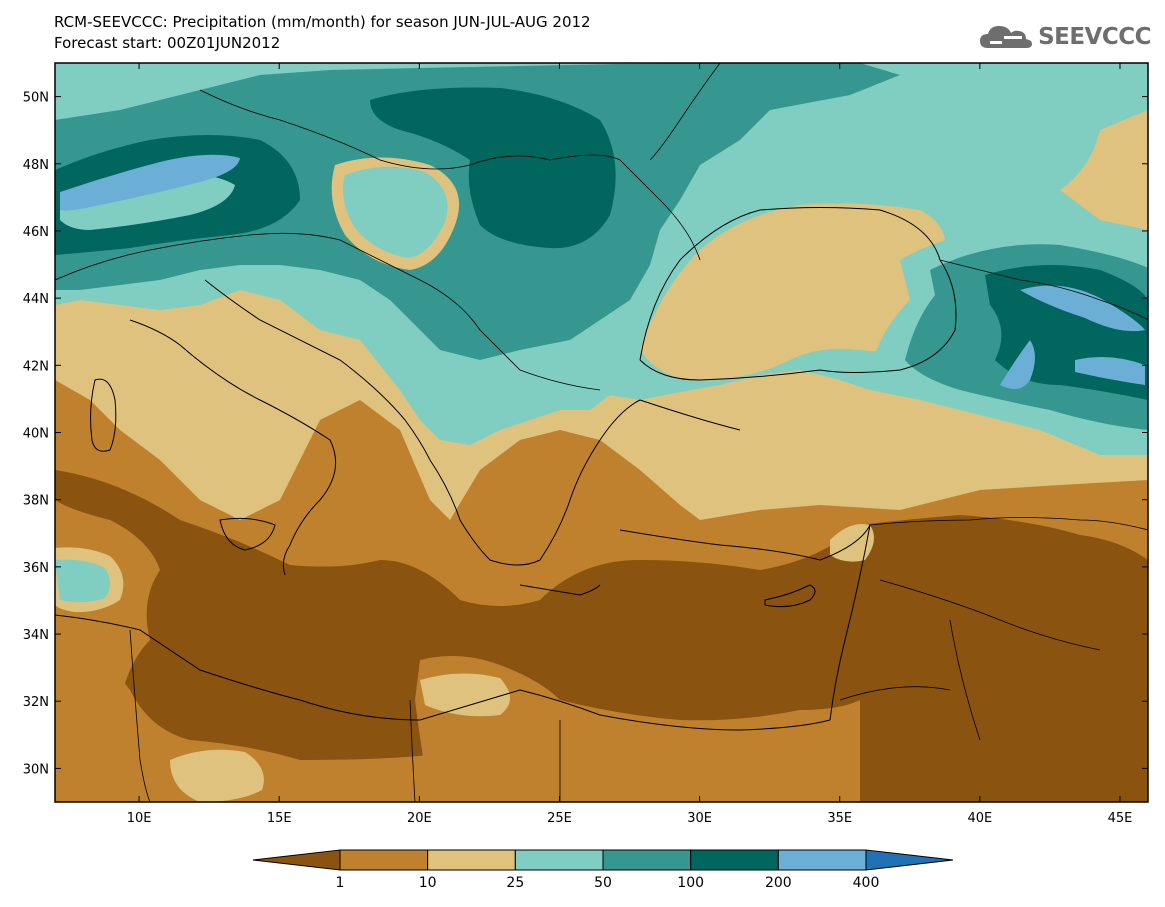 The height and width of the screenshot is (907, 1165). I want to click on coastline-italy, so click(233, 447).